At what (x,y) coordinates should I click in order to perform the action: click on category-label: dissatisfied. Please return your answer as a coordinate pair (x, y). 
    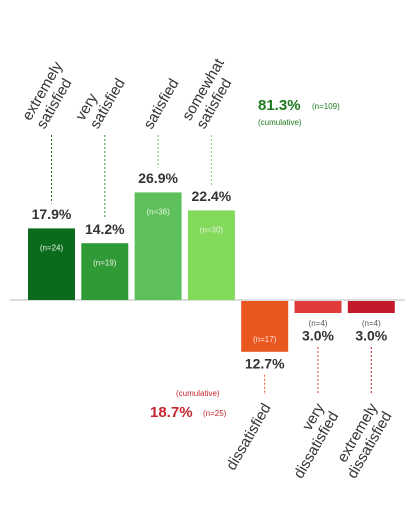
    Looking at the image, I should click on (249, 436).